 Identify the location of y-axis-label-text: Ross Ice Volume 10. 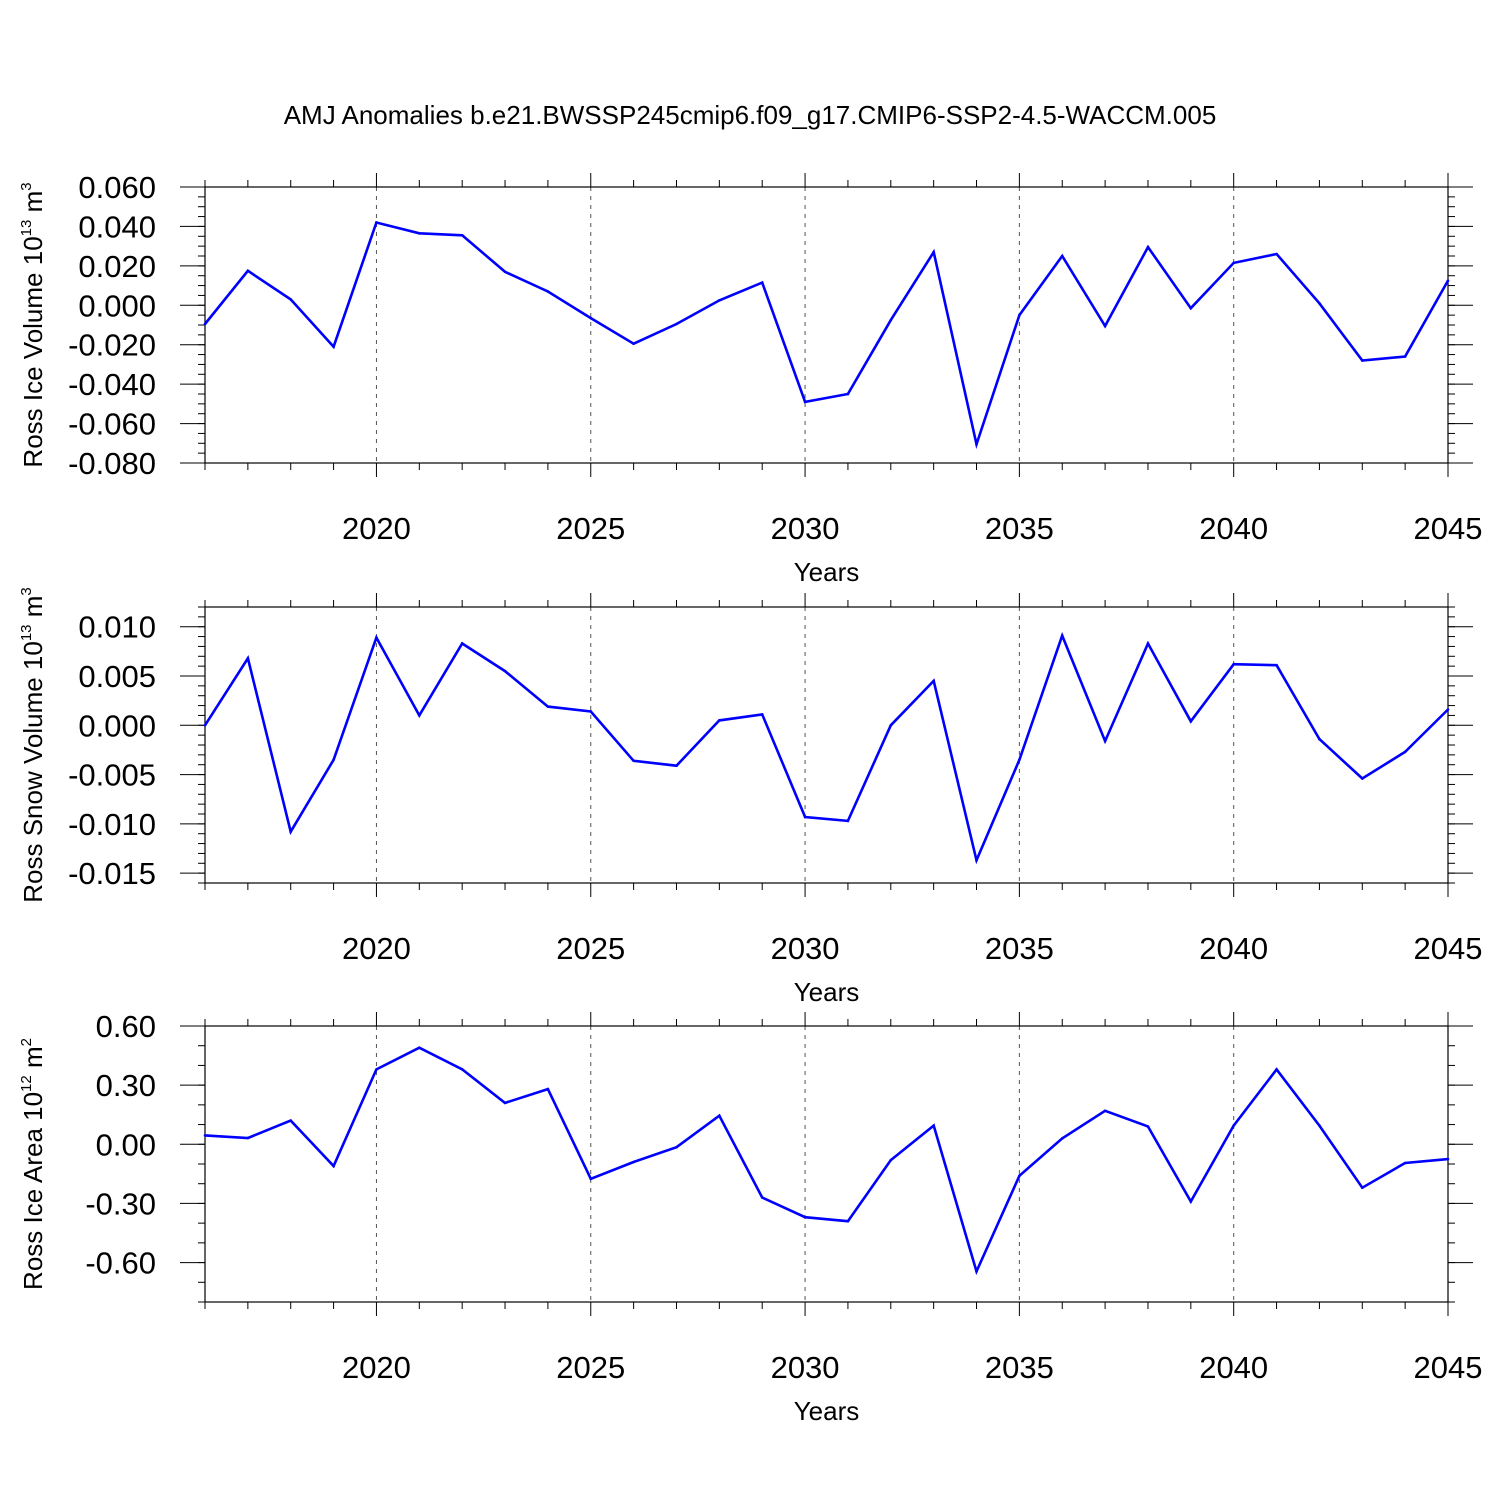
(33, 351).